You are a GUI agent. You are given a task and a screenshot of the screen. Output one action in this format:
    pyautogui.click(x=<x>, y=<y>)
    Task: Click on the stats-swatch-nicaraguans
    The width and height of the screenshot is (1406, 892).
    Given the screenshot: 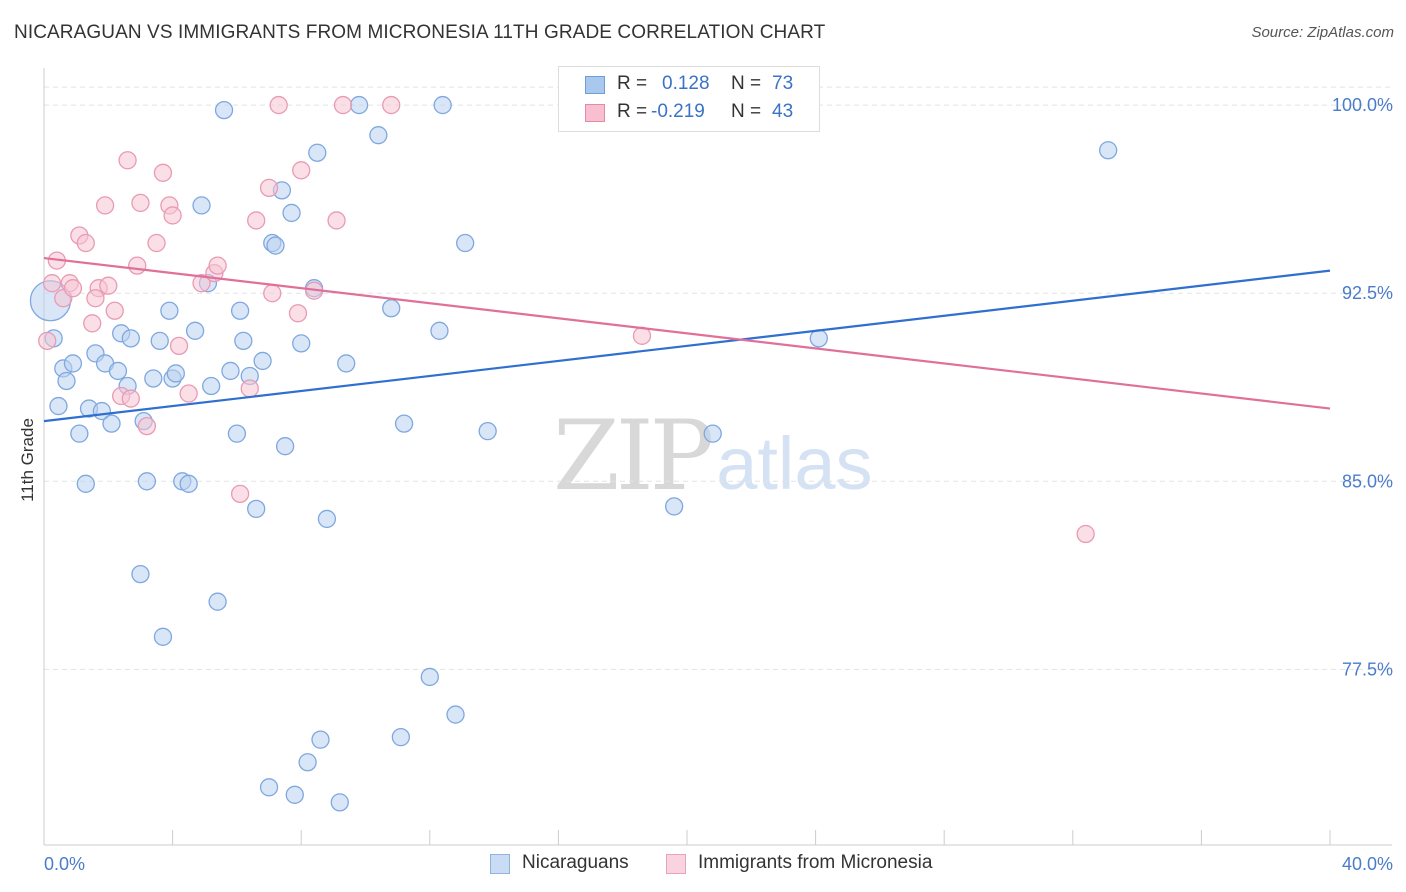 What is the action you would take?
    pyautogui.click(x=595, y=85)
    